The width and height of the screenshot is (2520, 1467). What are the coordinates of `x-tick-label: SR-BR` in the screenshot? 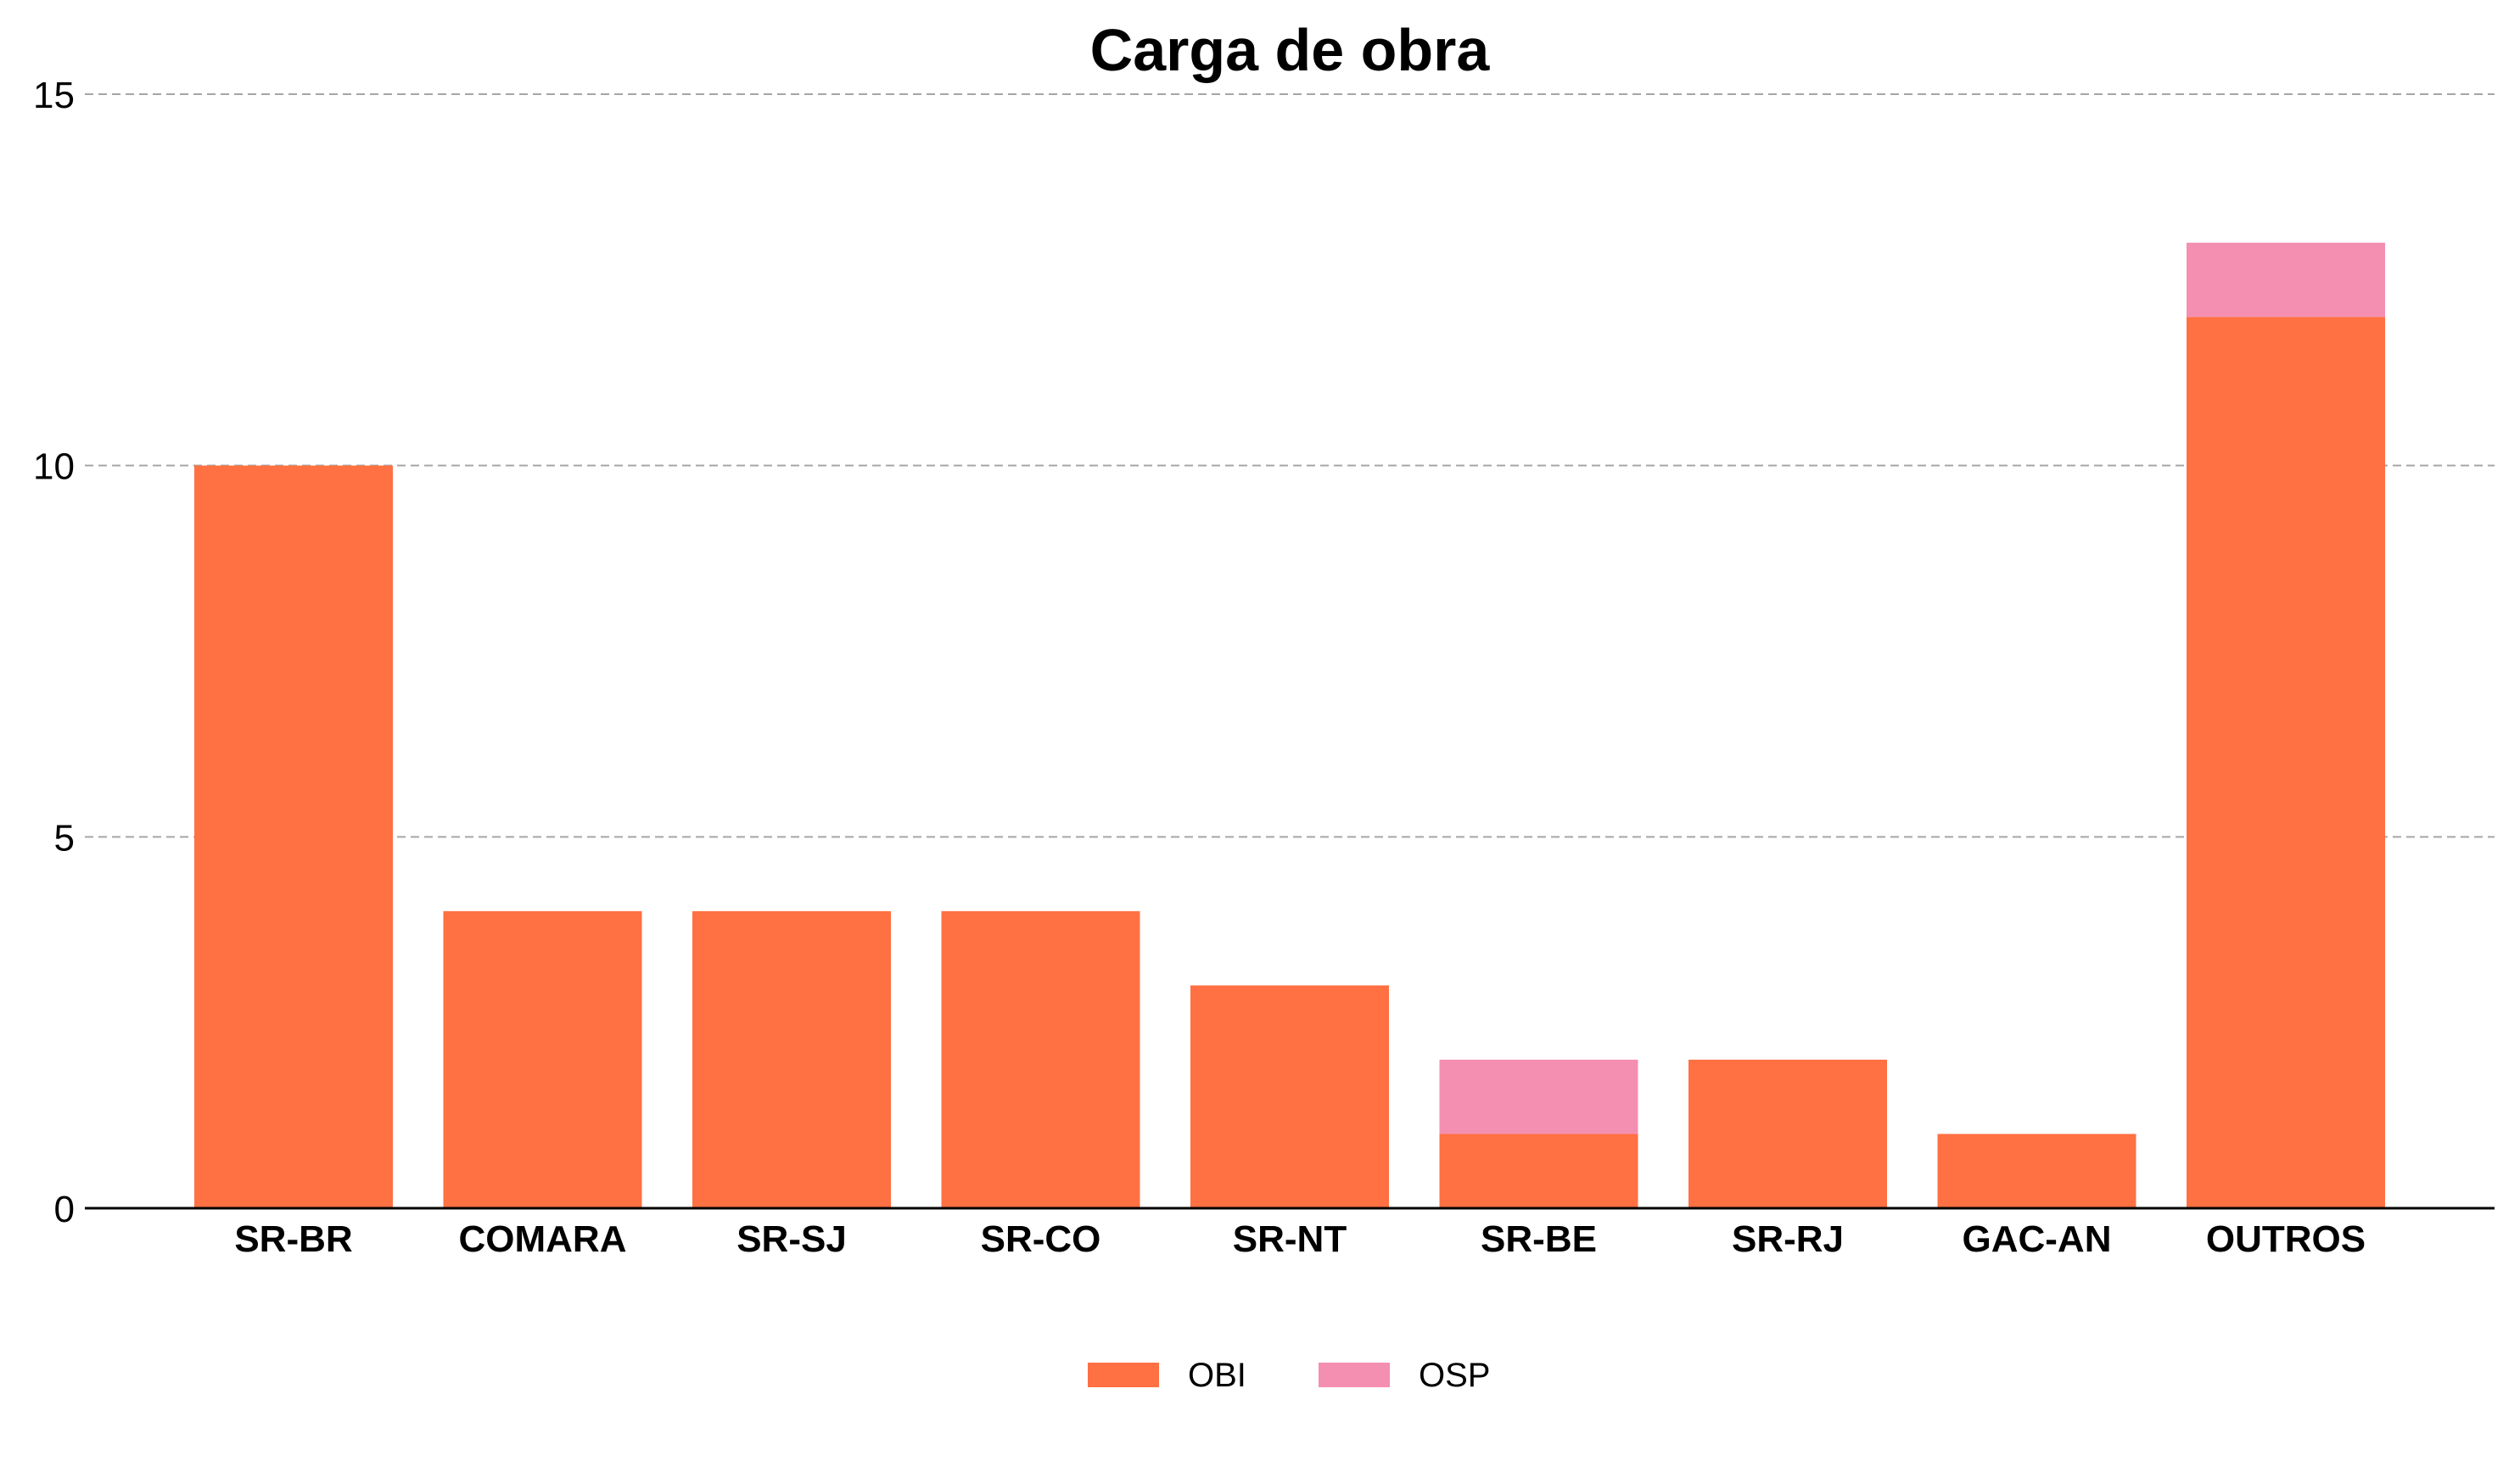 It's located at (293, 1239).